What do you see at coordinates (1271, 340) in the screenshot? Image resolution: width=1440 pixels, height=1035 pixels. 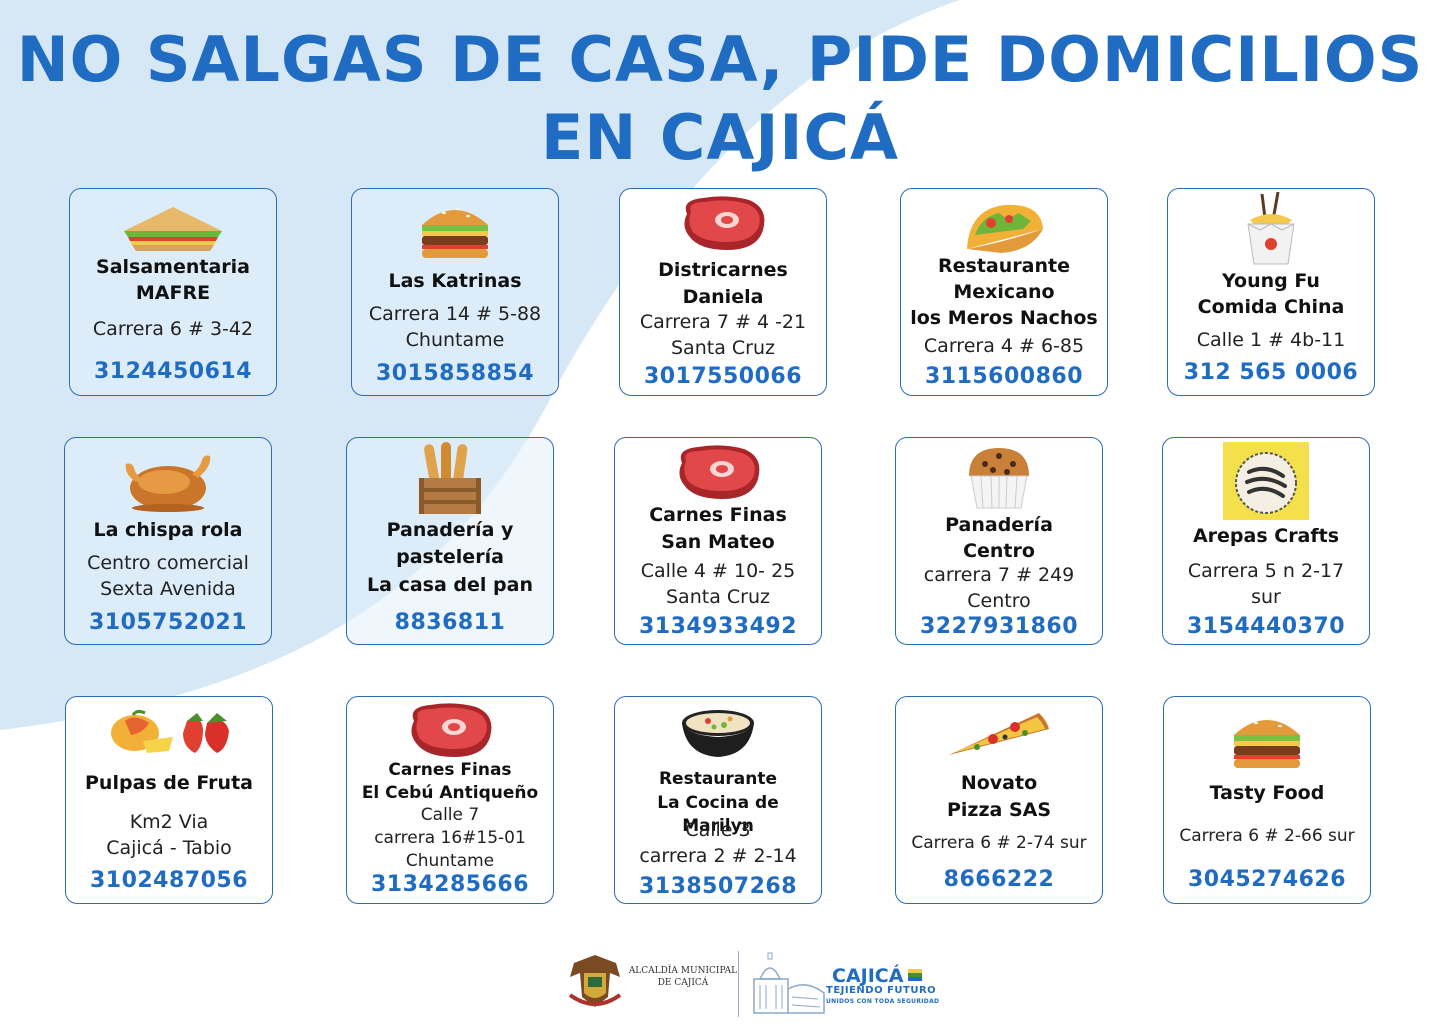 I see `card-address-line: Calle 1 # 4b-11` at bounding box center [1271, 340].